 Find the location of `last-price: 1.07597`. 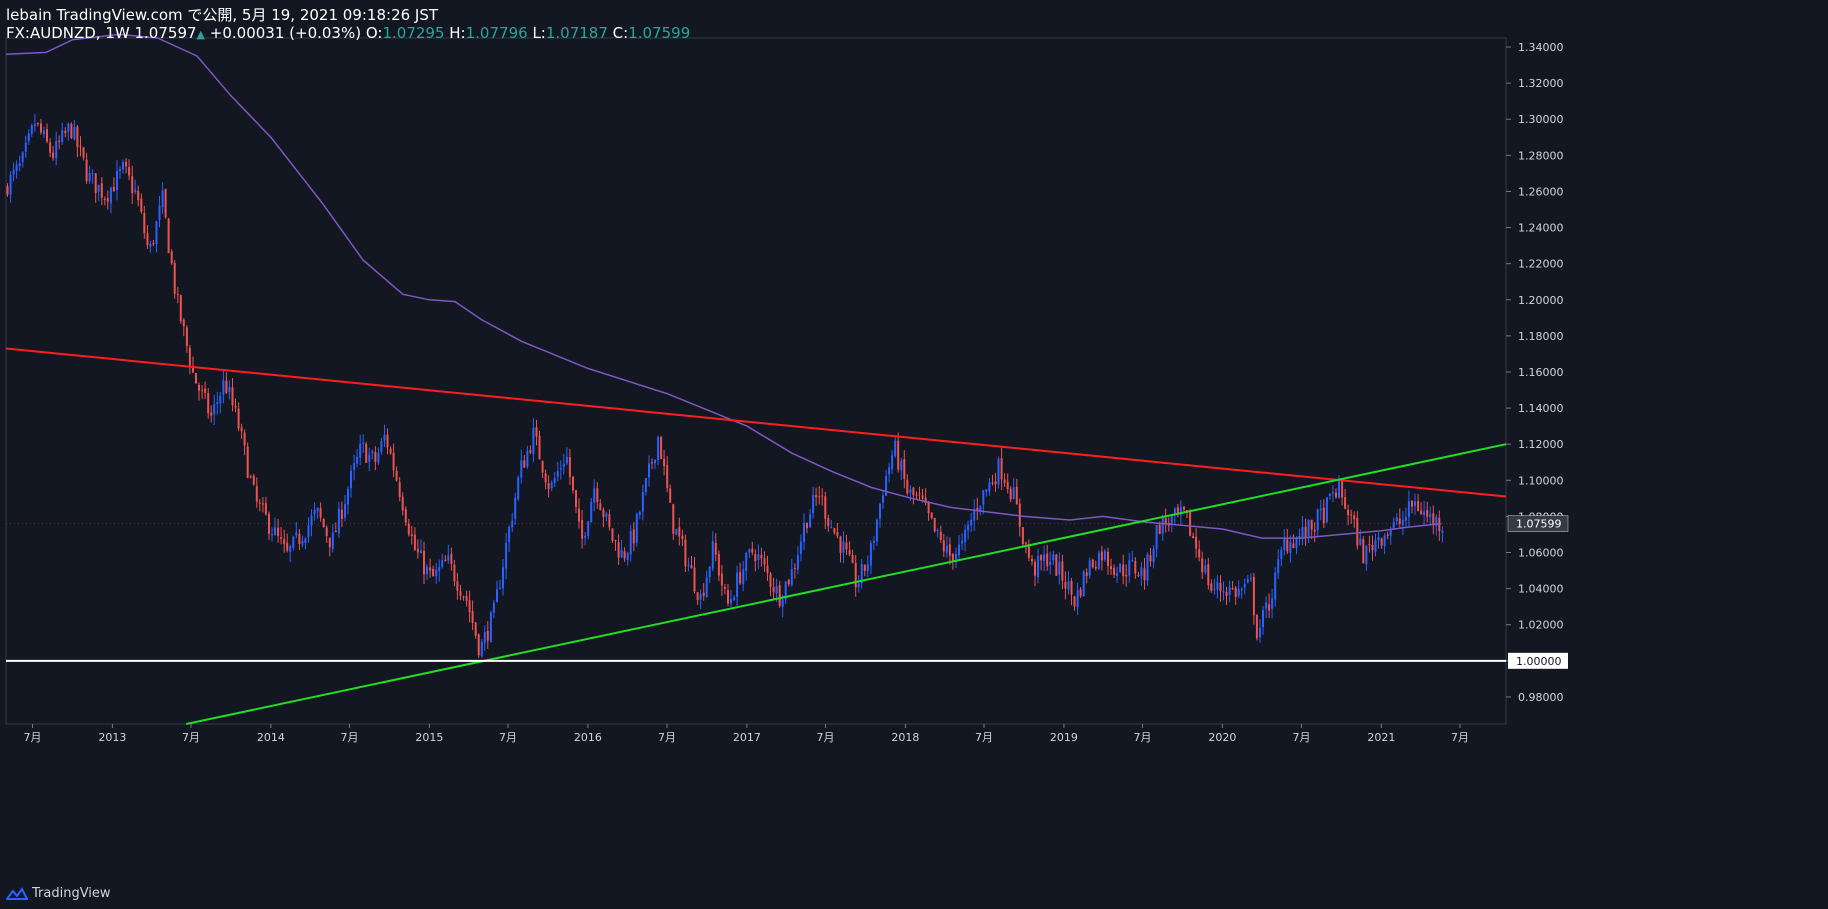

last-price: 1.07597 is located at coordinates (165, 33).